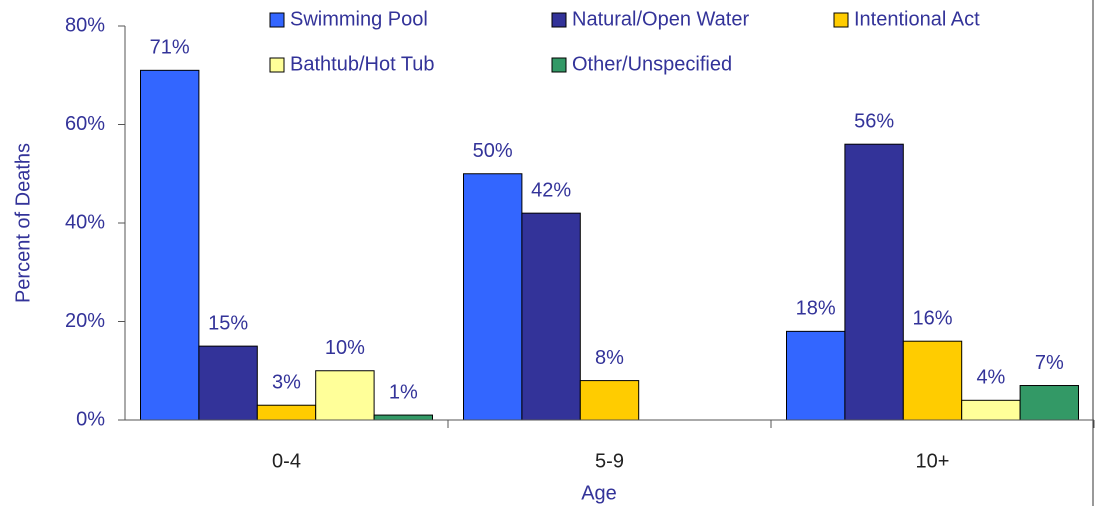 The image size is (1099, 506). Describe the element at coordinates (362, 64) in the screenshot. I see `legend-label: Bathtub/Hot Tub` at that location.